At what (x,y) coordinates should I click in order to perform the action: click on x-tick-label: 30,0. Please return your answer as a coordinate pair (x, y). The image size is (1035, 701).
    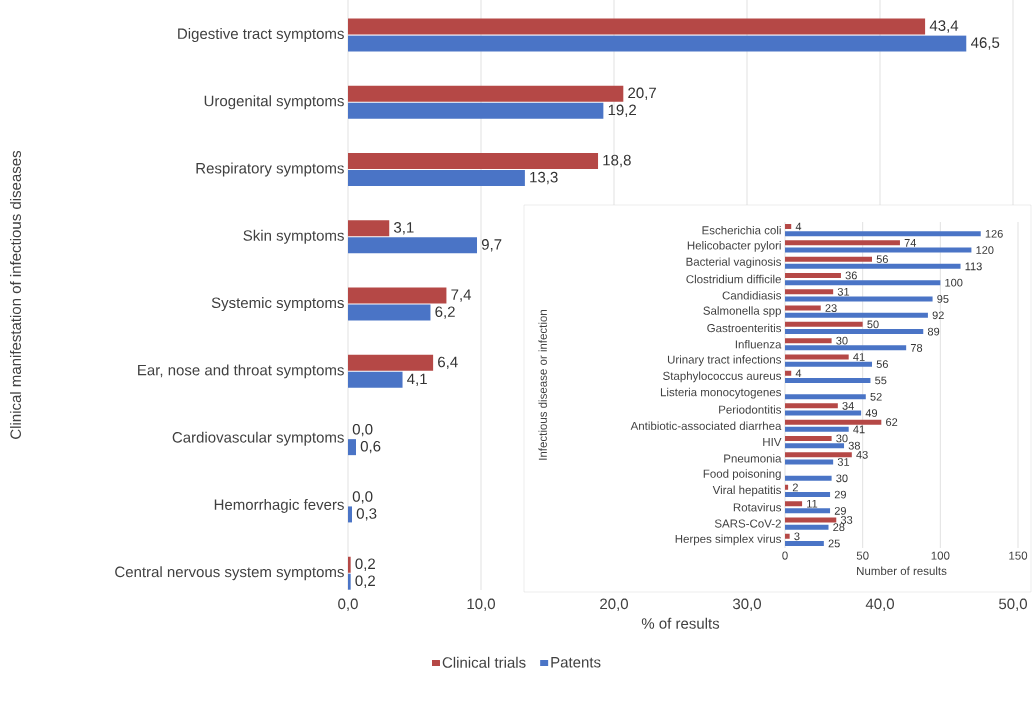
    Looking at the image, I should click on (746, 604).